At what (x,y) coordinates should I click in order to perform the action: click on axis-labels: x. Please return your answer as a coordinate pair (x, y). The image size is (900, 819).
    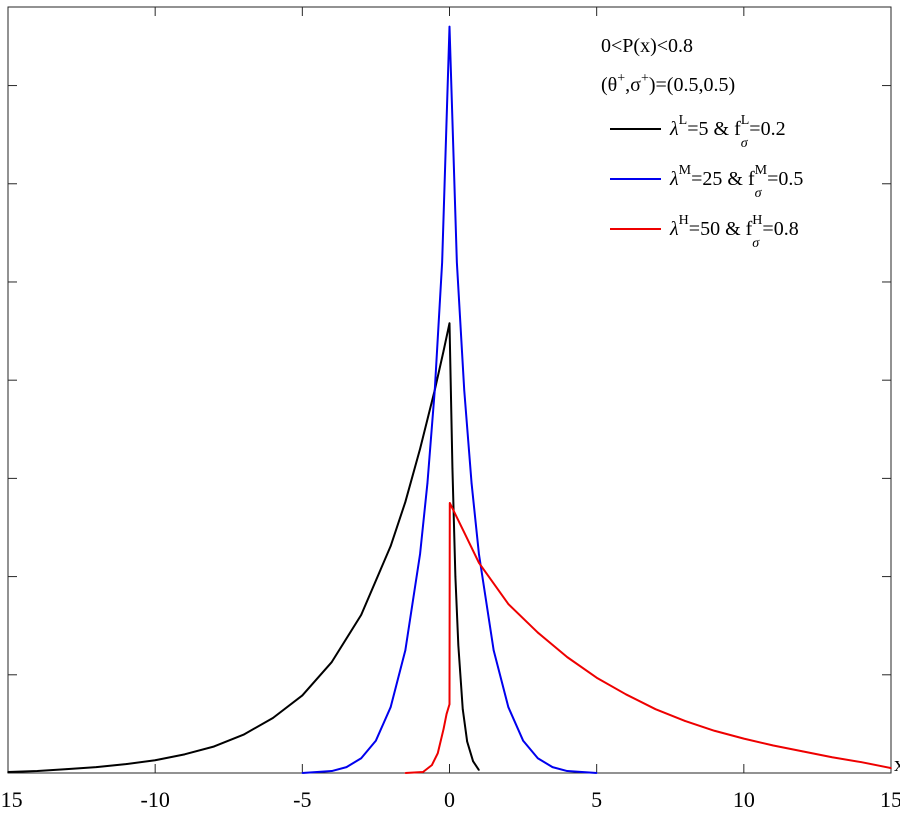
    Looking at the image, I should click on (897, 763).